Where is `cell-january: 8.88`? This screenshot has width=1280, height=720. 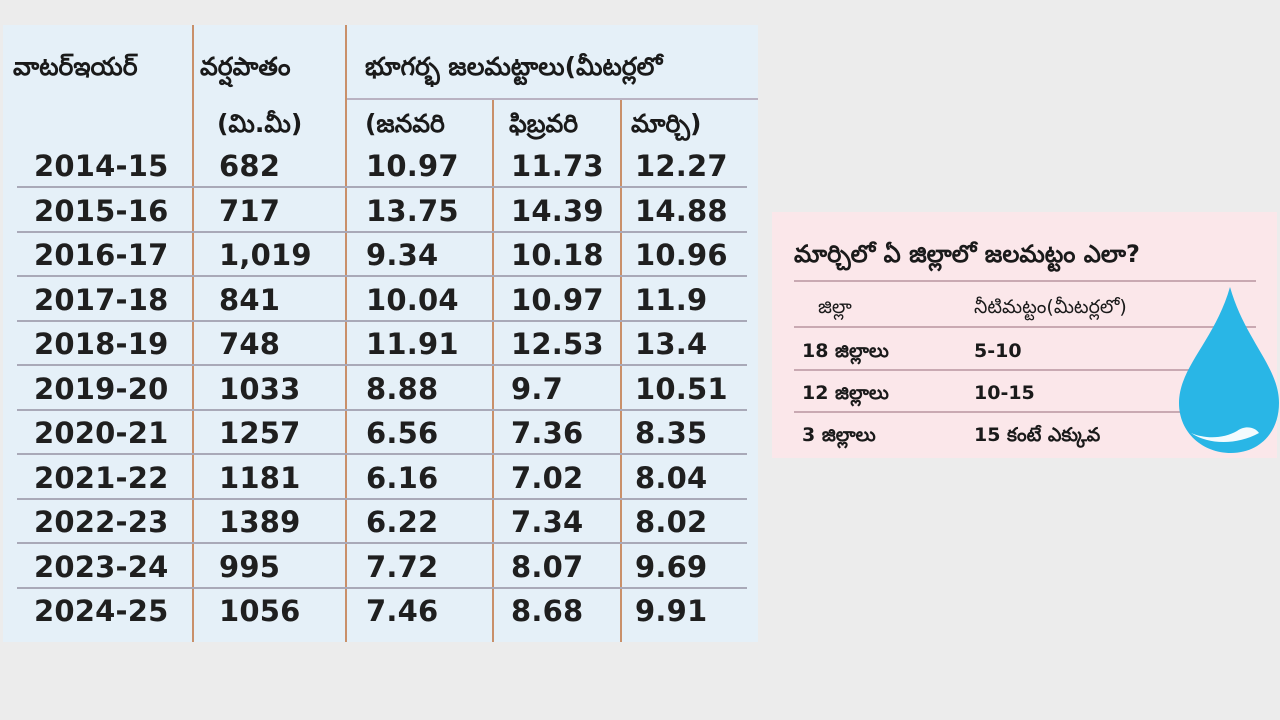
cell-january: 8.88 is located at coordinates (402, 388).